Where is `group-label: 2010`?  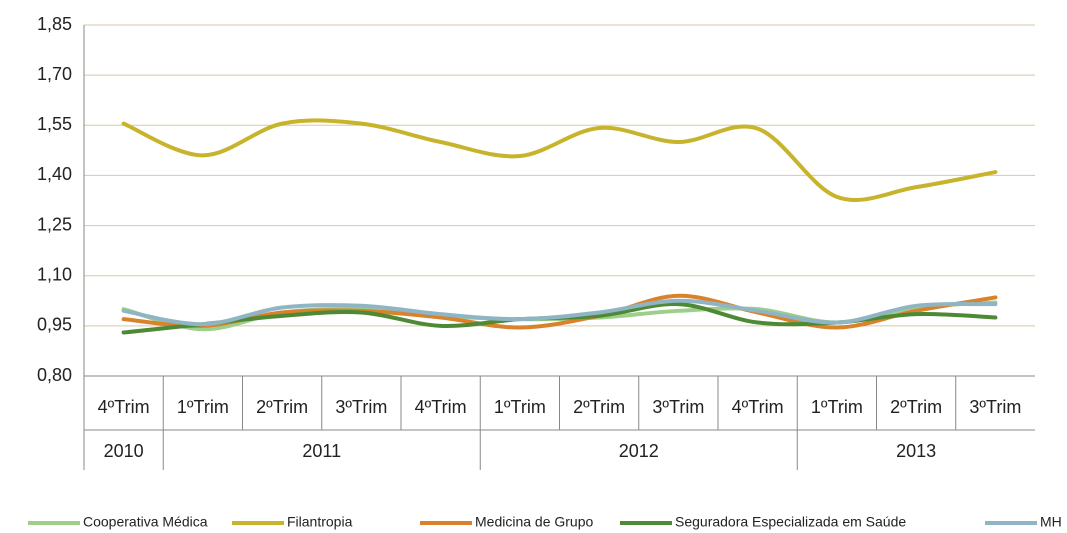 group-label: 2010 is located at coordinates (124, 451).